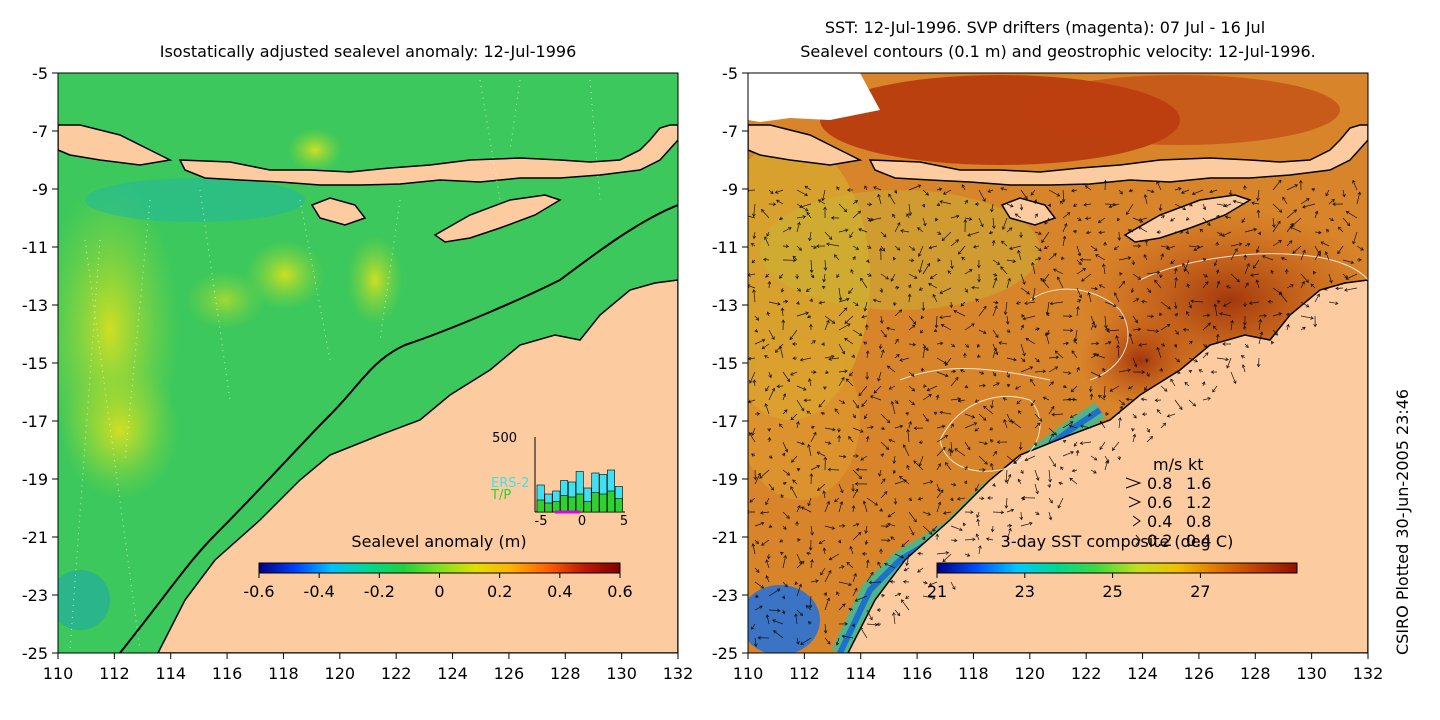 This screenshot has height=720, width=1440. Describe the element at coordinates (619, 591) in the screenshot. I see `colorbar-tick-label: 0.6` at that location.